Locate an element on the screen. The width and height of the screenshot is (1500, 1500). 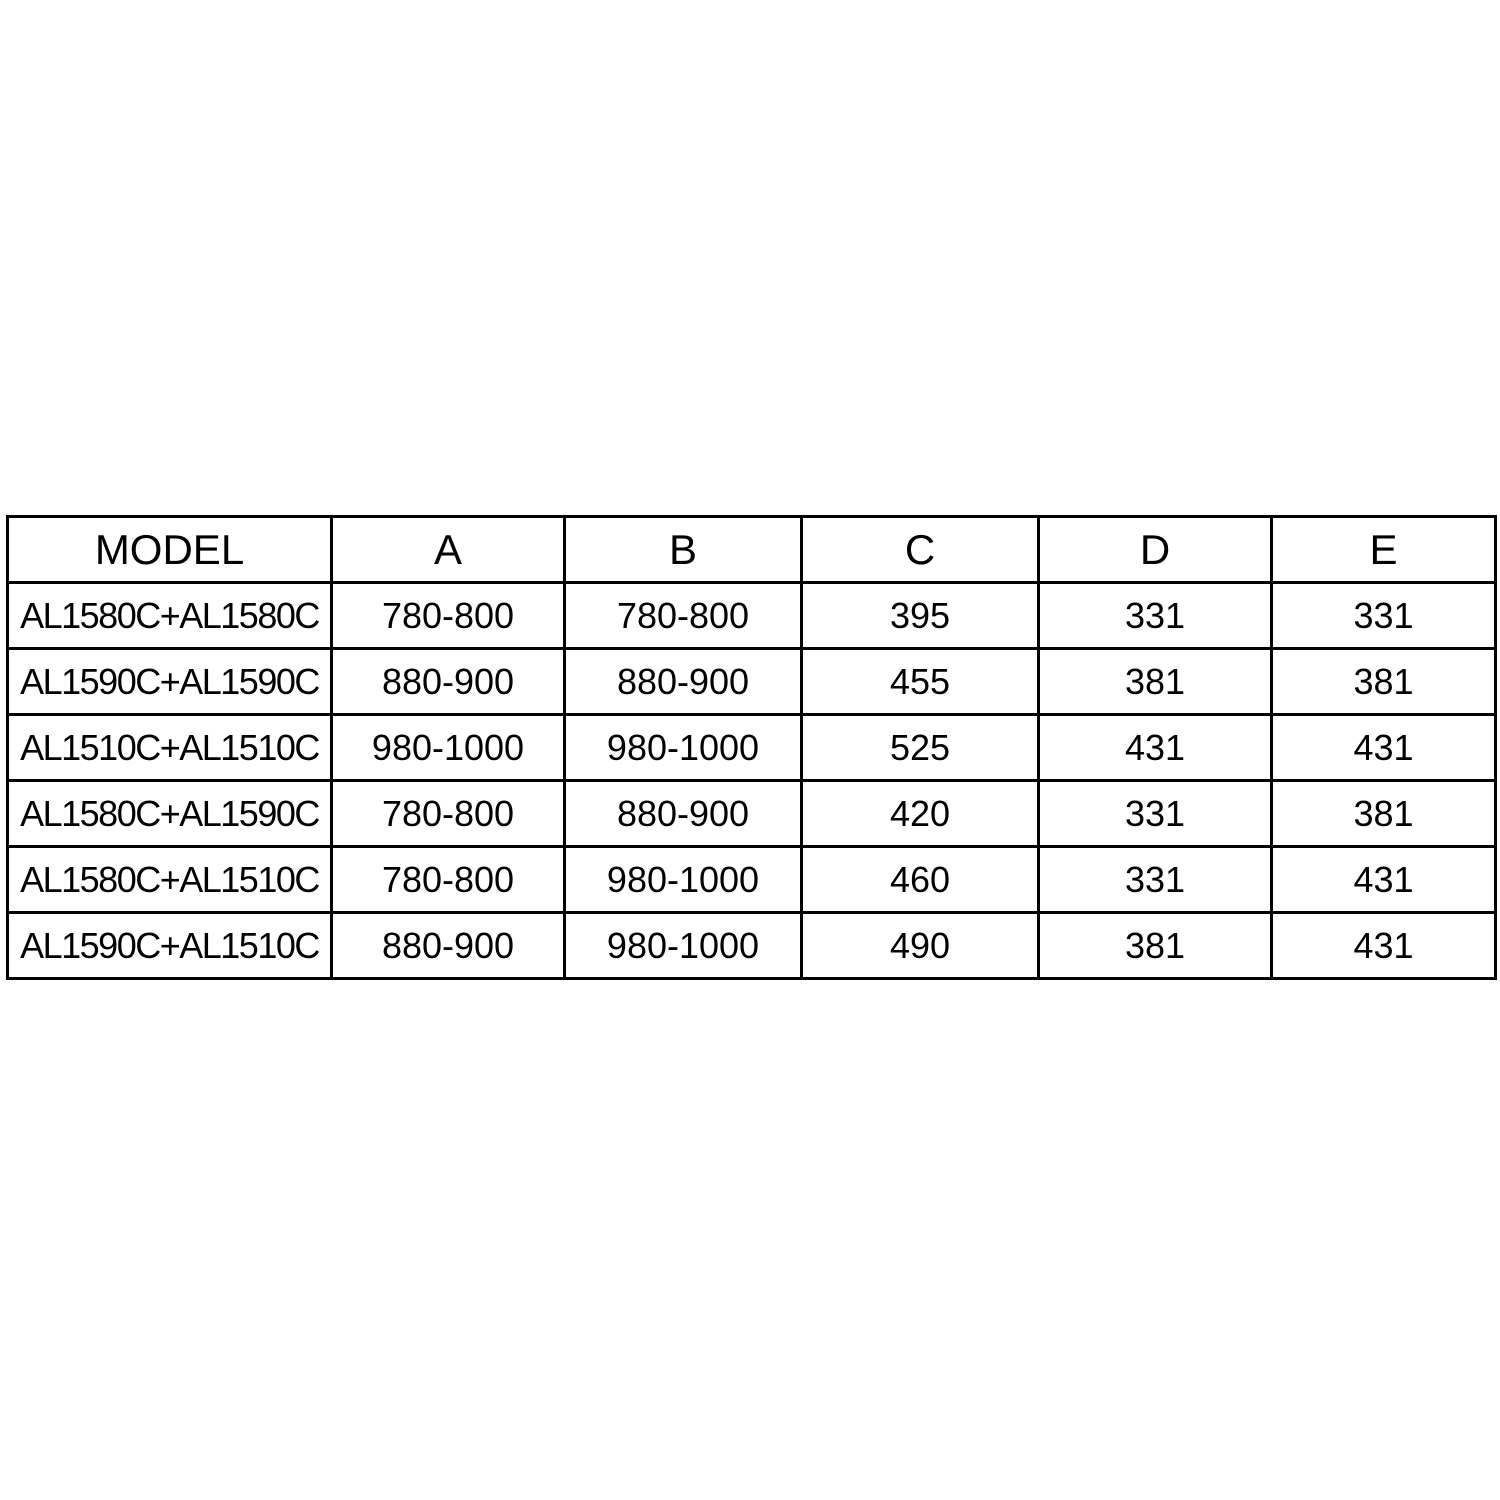
model-cell: AL1580C+AL1580C is located at coordinates (169, 615).